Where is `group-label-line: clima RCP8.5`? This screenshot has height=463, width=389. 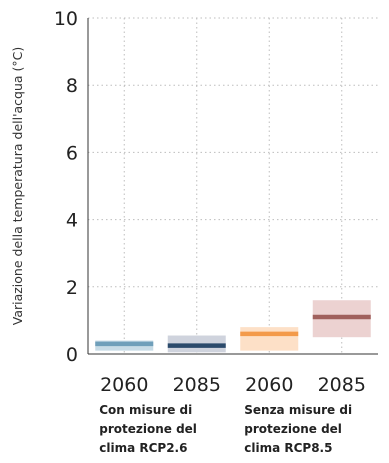 group-label-line: clima RCP8.5 is located at coordinates (288, 448).